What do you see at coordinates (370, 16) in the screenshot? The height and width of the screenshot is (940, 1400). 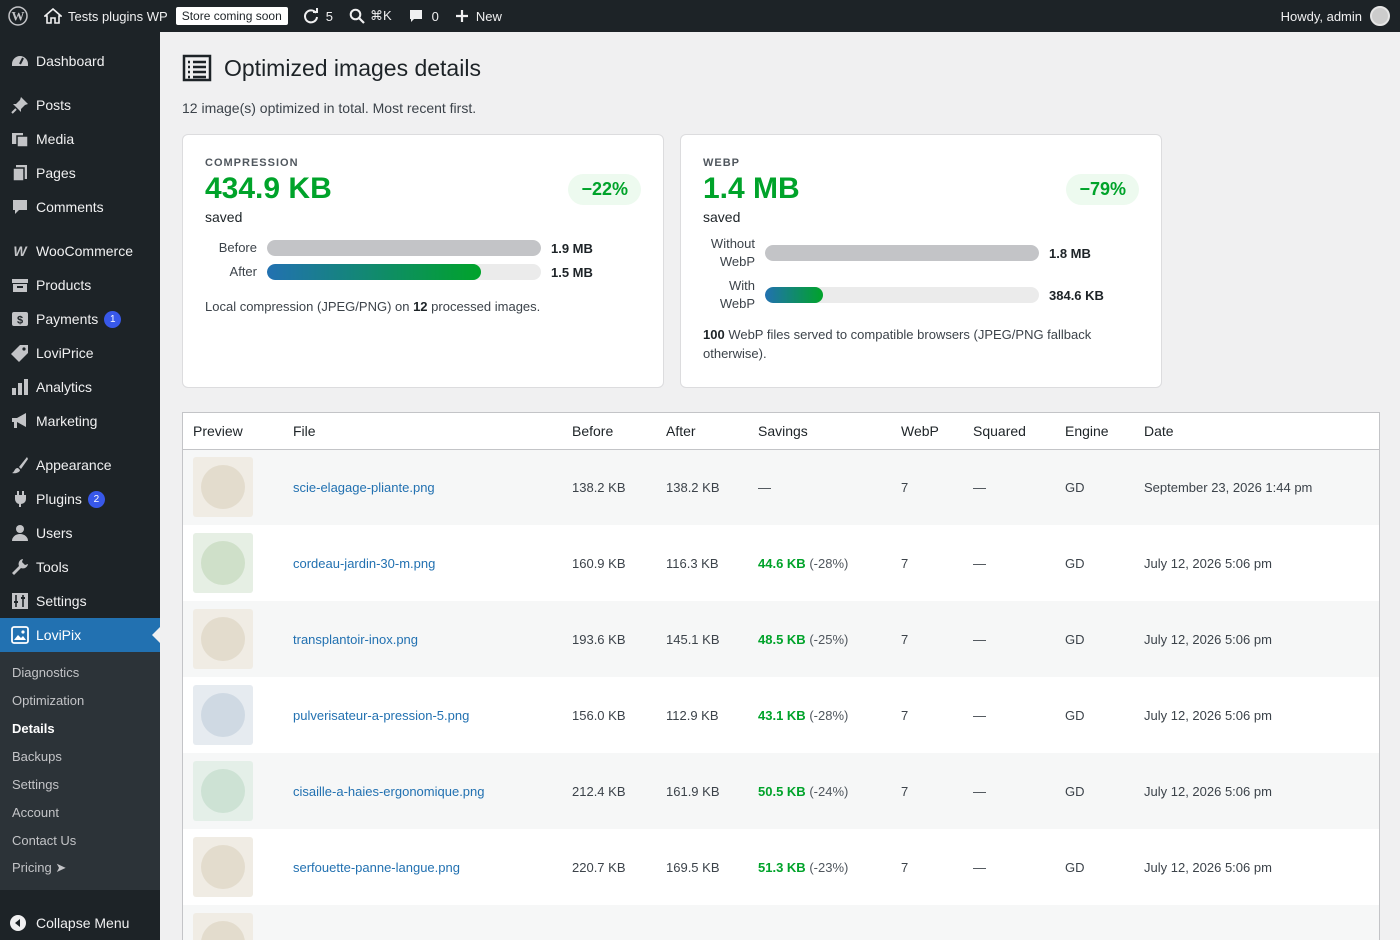 I see `command-search-link: ⌘K` at bounding box center [370, 16].